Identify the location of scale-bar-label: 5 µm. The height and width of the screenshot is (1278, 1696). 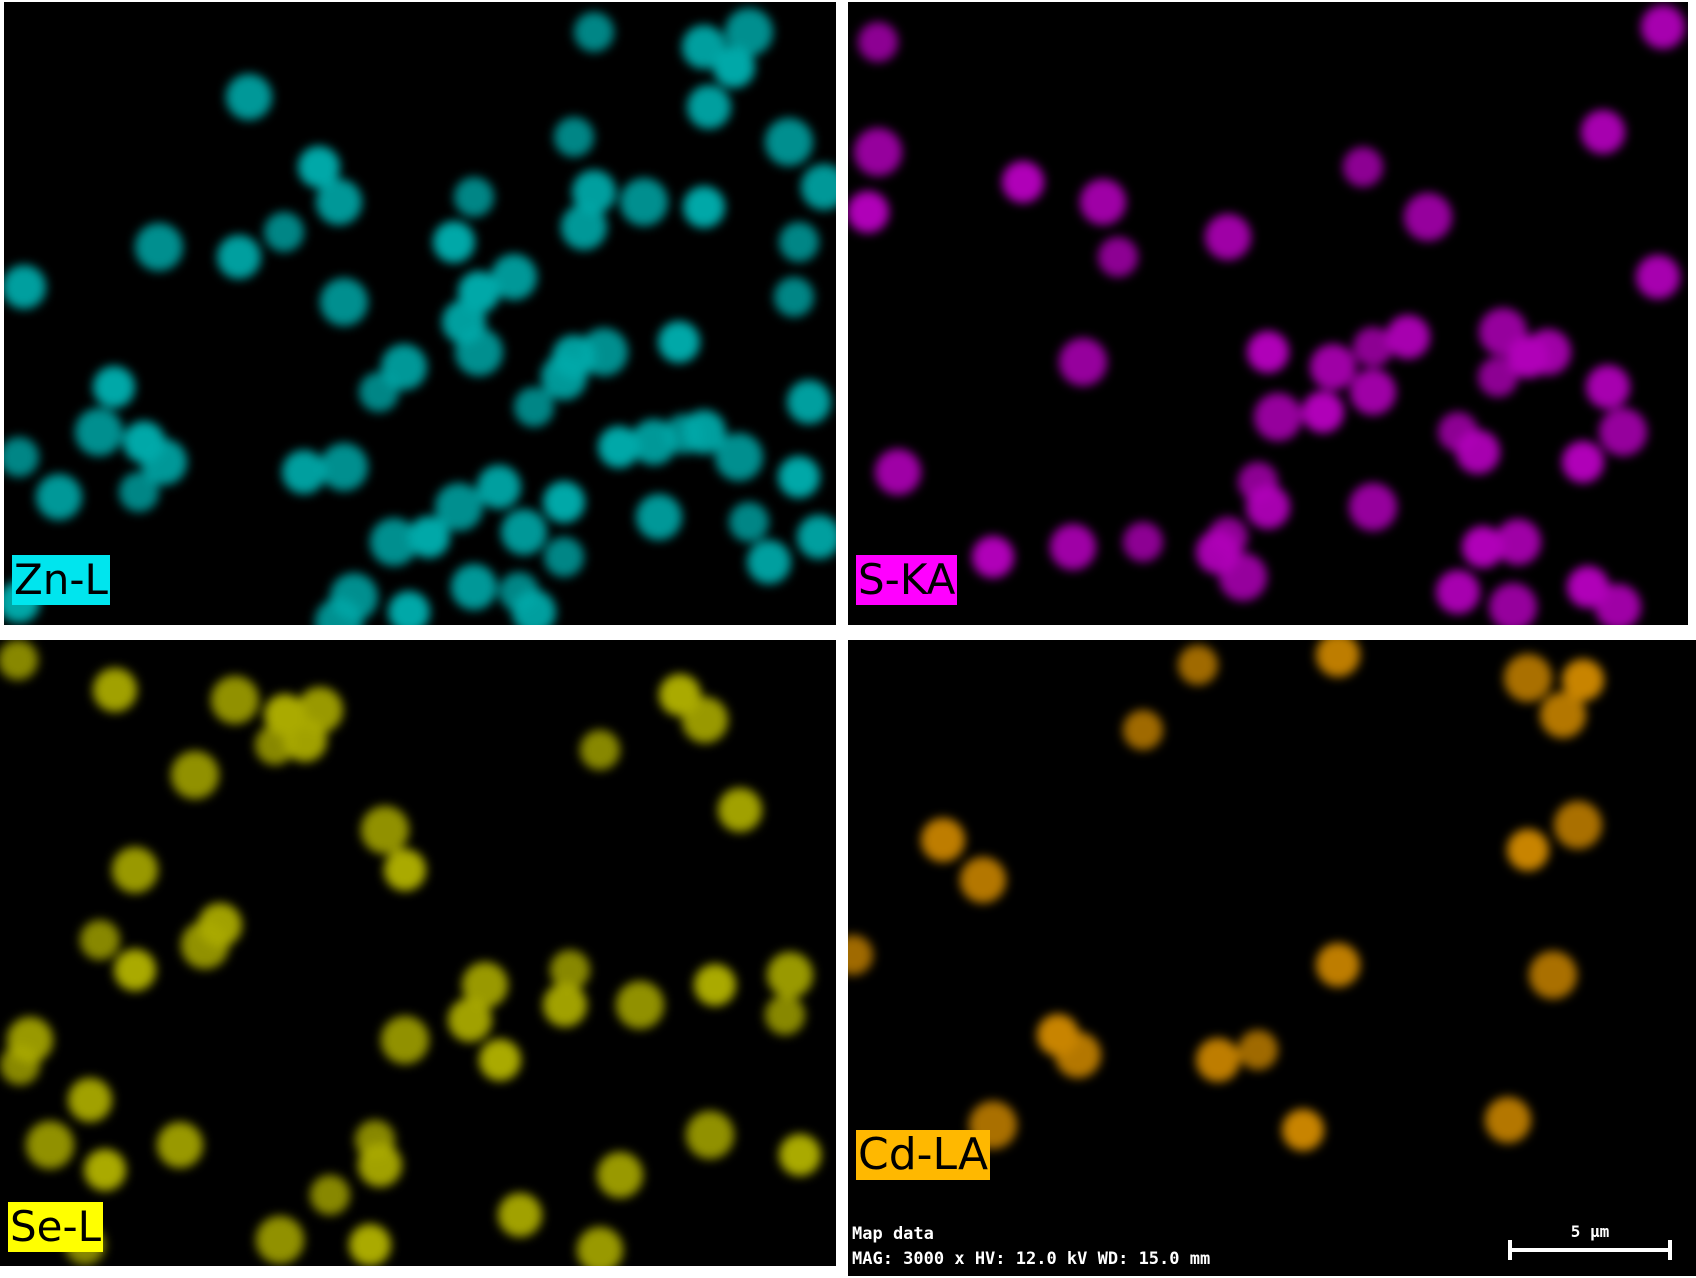
(1590, 1231).